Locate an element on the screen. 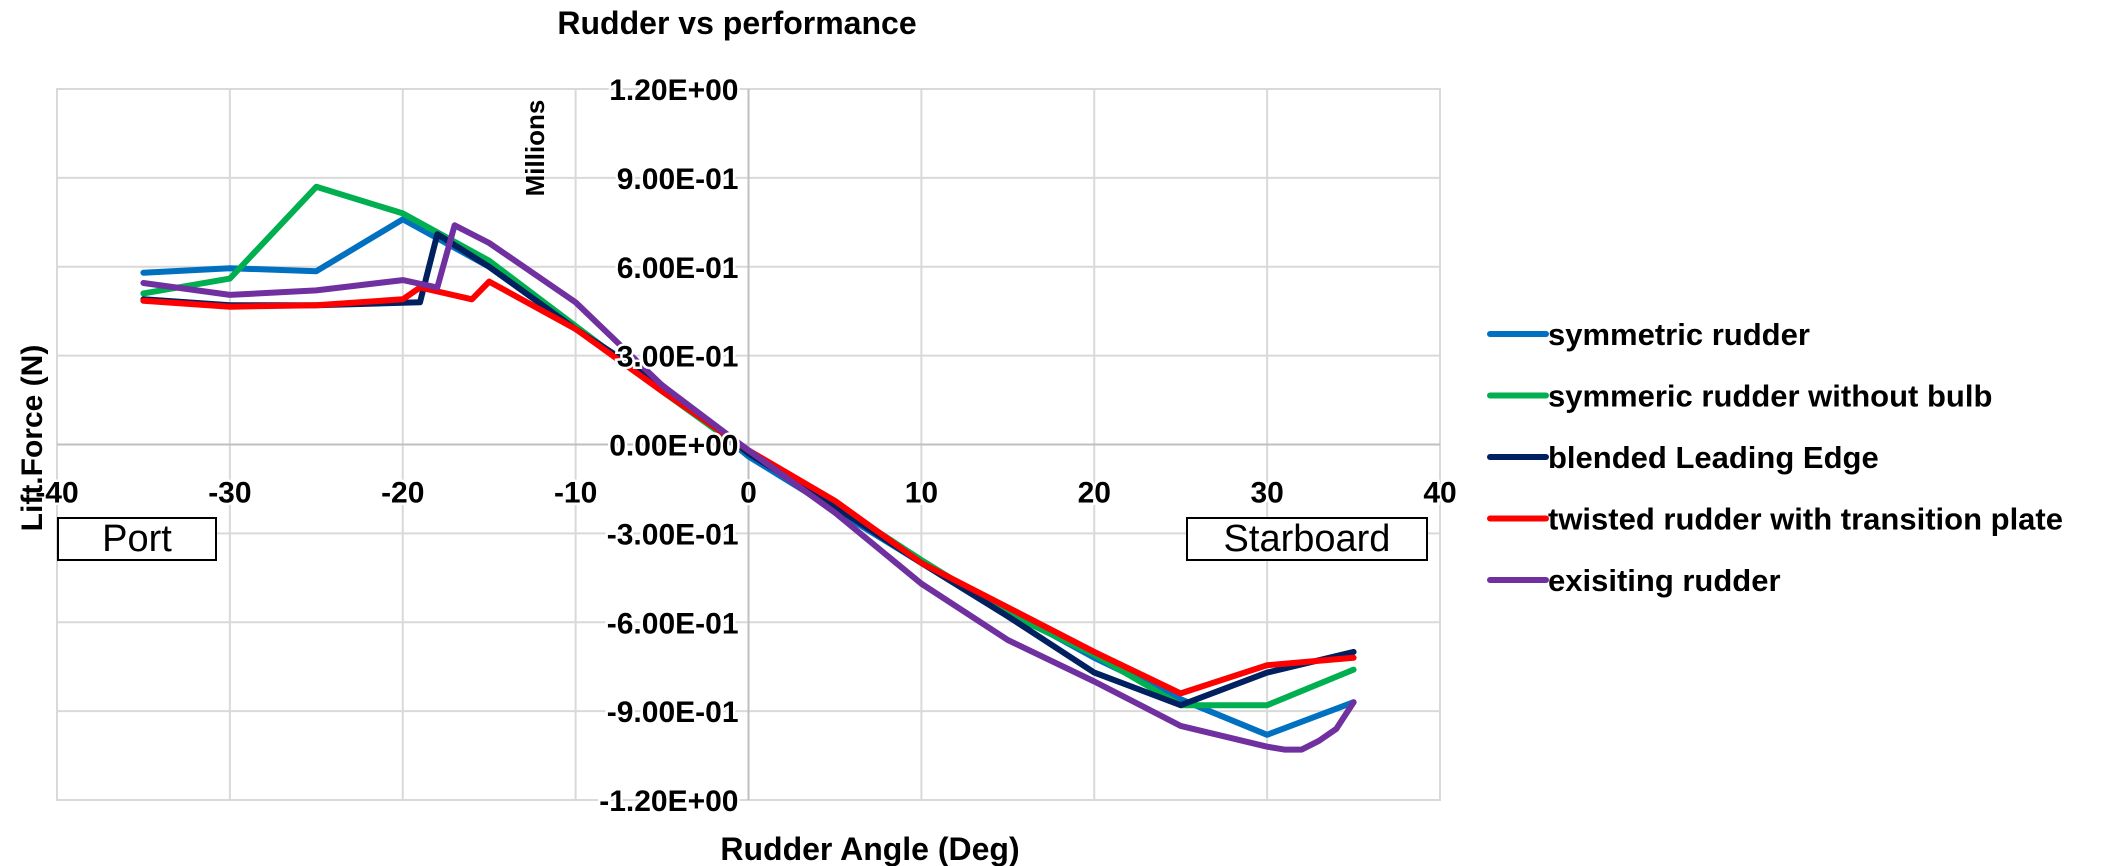 This screenshot has height=866, width=2113. legend-label-4: twisted rudder with transition plate is located at coordinates (1805, 519).